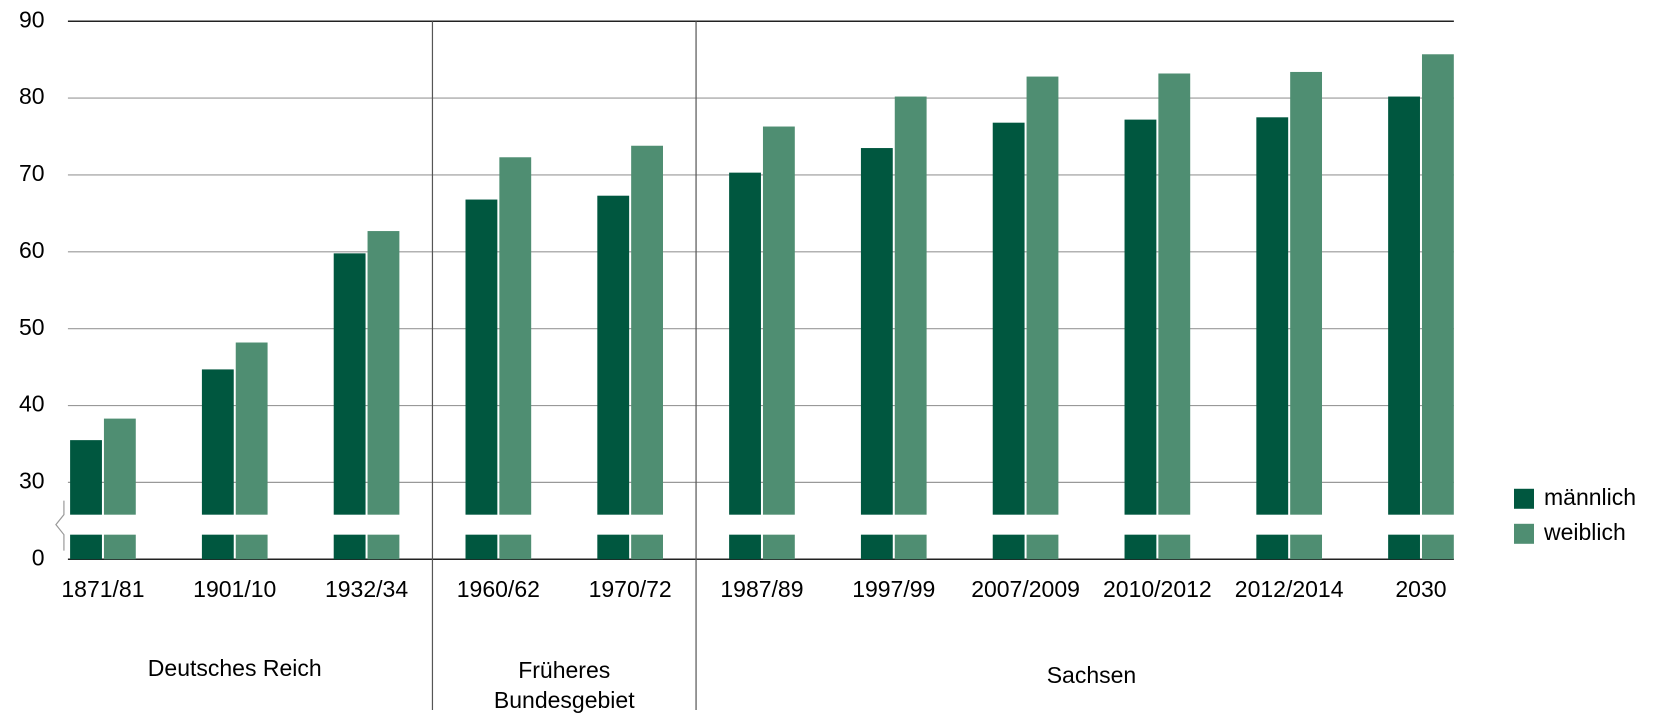 This screenshot has width=1664, height=715. What do you see at coordinates (498, 589) in the screenshot?
I see `x-tick-label: 1960/62` at bounding box center [498, 589].